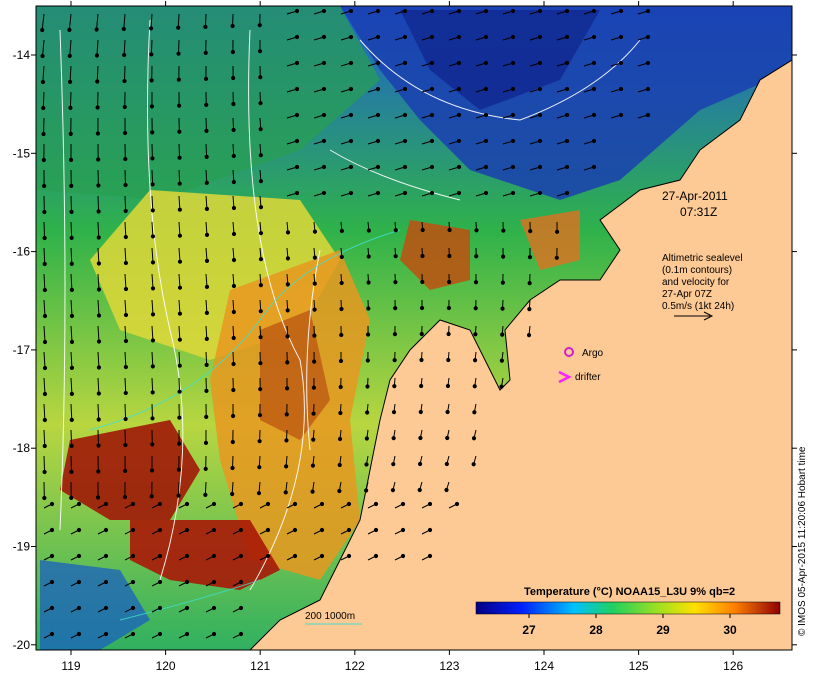 Image resolution: width=820 pixels, height=680 pixels. Describe the element at coordinates (22, 55) in the screenshot. I see `y-tick-label: -14` at that location.